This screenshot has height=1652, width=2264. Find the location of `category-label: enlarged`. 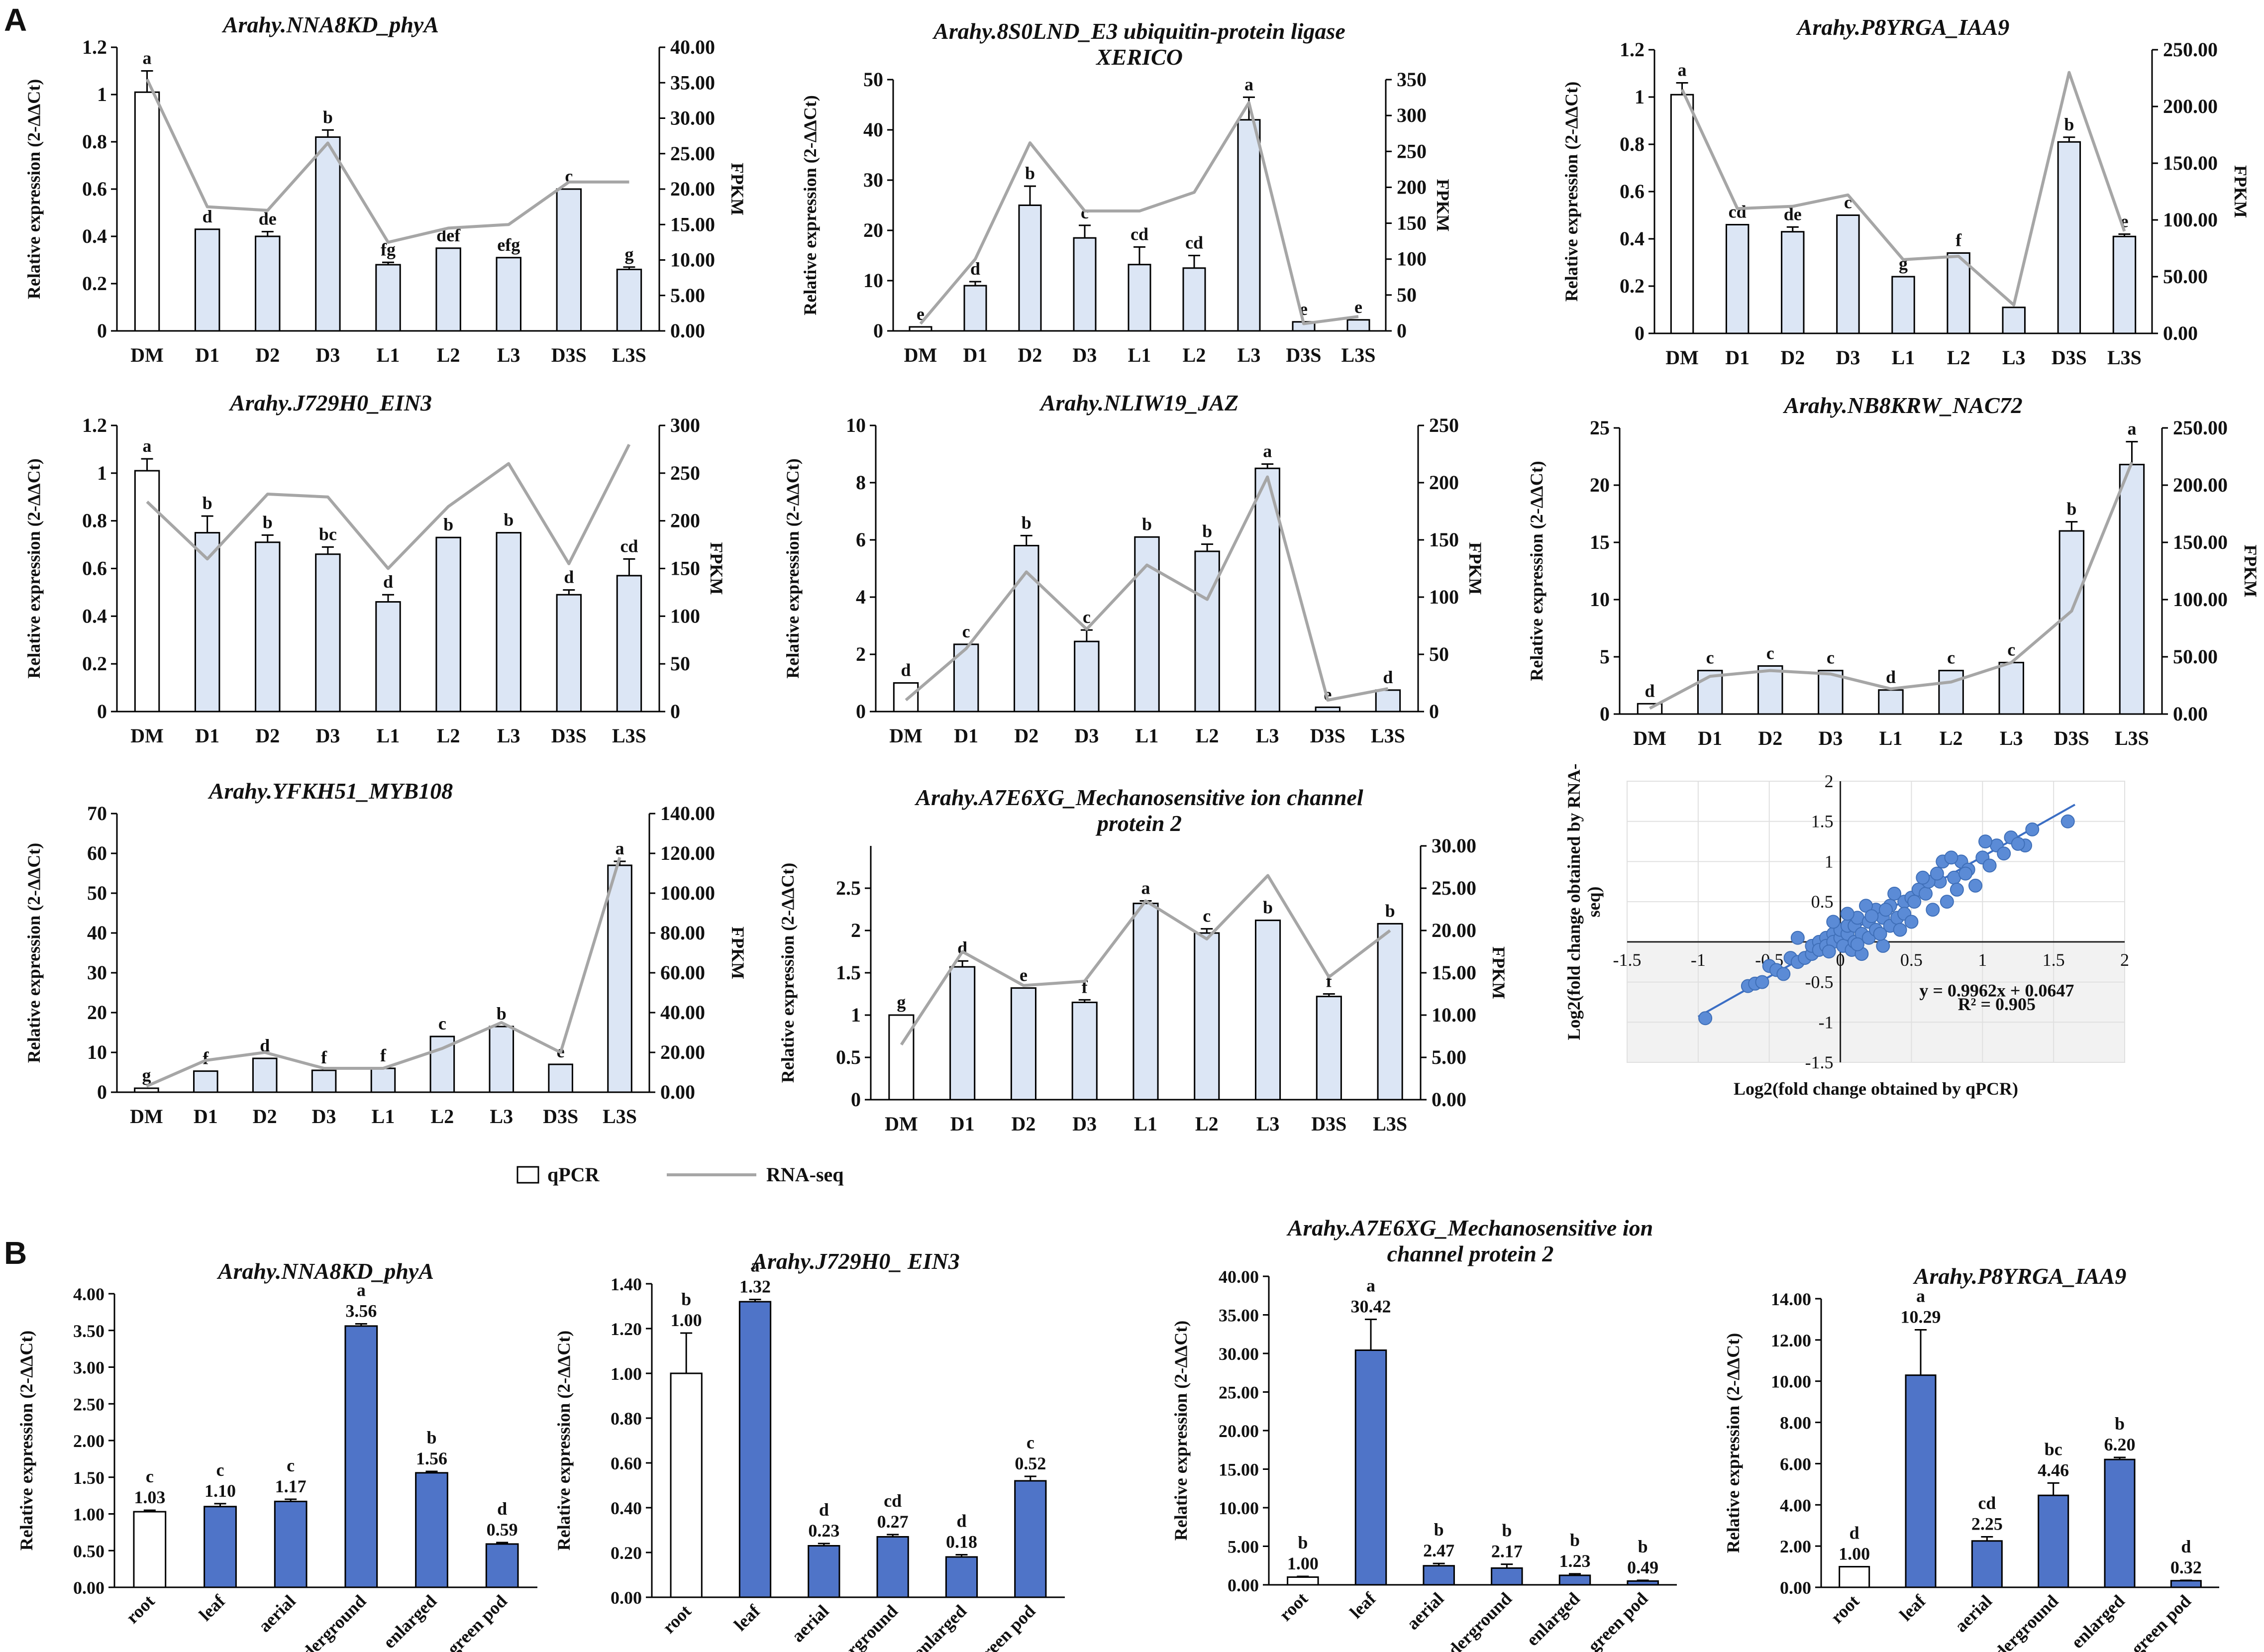

category-label: enlarged is located at coordinates (1553, 1619).